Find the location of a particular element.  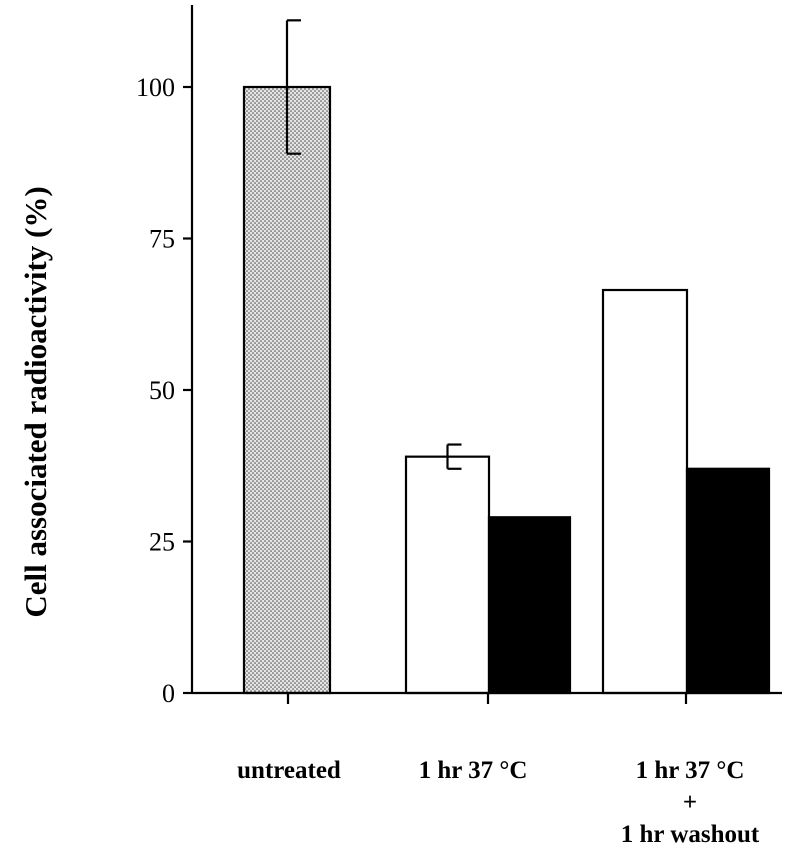

category-label-1-line-1: untreated is located at coordinates (289, 770).